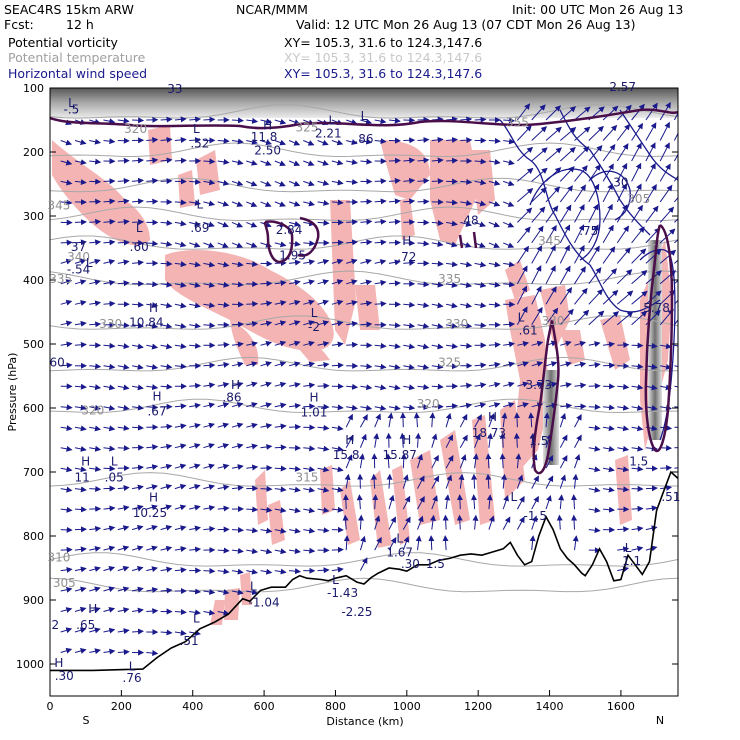 This screenshot has height=740, width=740. I want to click on pv-label: .05, so click(114, 478).